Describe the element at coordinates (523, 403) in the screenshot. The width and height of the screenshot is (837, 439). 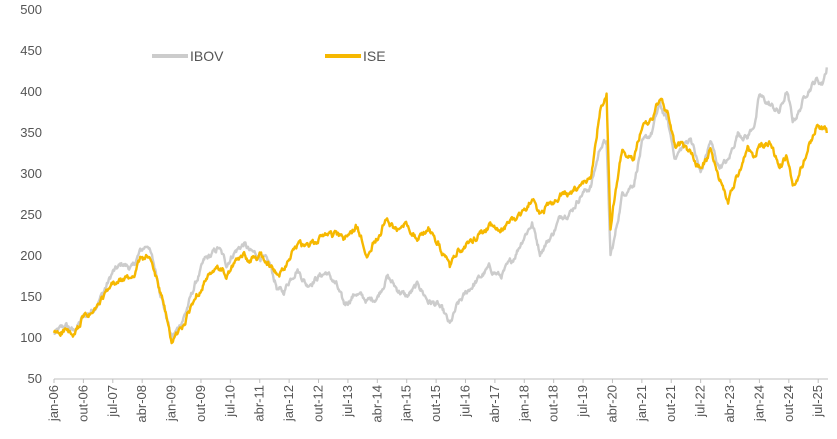
I see `x-tick-label: jan-18` at that location.